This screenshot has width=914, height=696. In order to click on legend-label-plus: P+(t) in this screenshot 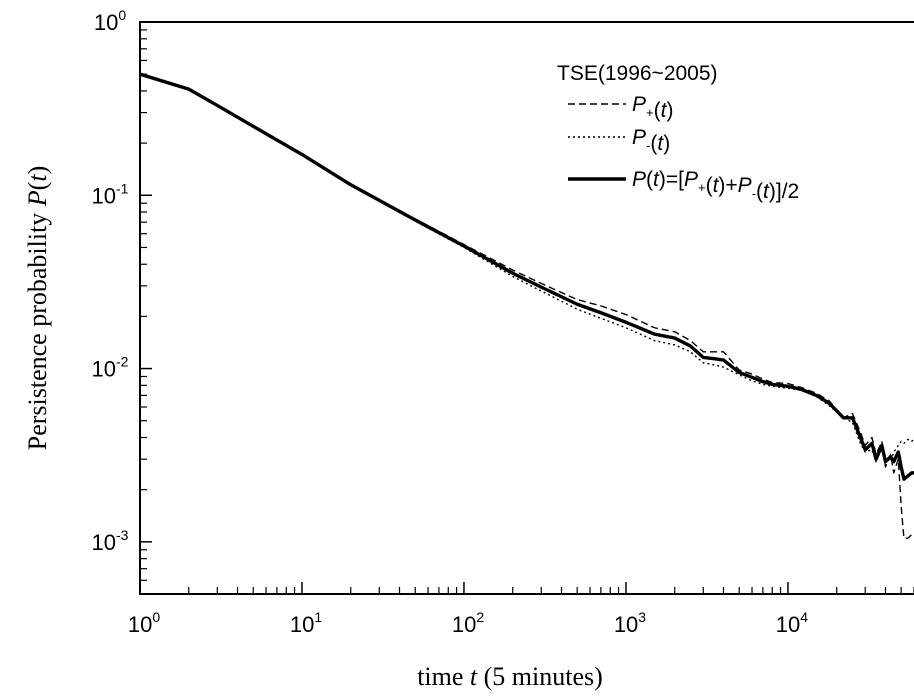, I will do `click(652, 107)`.